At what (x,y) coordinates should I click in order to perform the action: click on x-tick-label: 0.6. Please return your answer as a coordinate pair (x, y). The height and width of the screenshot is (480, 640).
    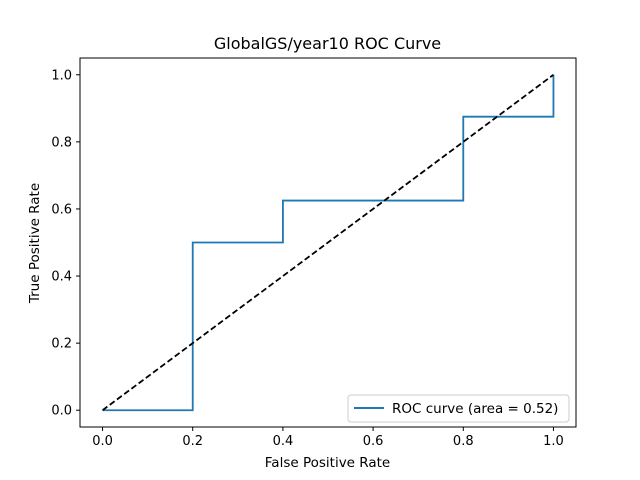
    Looking at the image, I should click on (373, 441).